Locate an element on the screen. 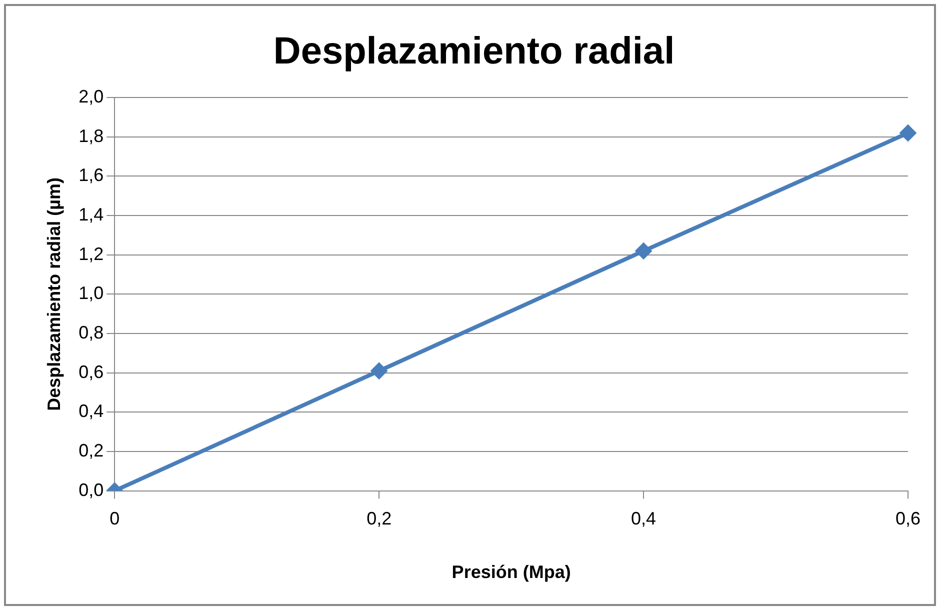 Image resolution: width=942 pixels, height=612 pixels. y-tick-label: 0,8 is located at coordinates (91, 332).